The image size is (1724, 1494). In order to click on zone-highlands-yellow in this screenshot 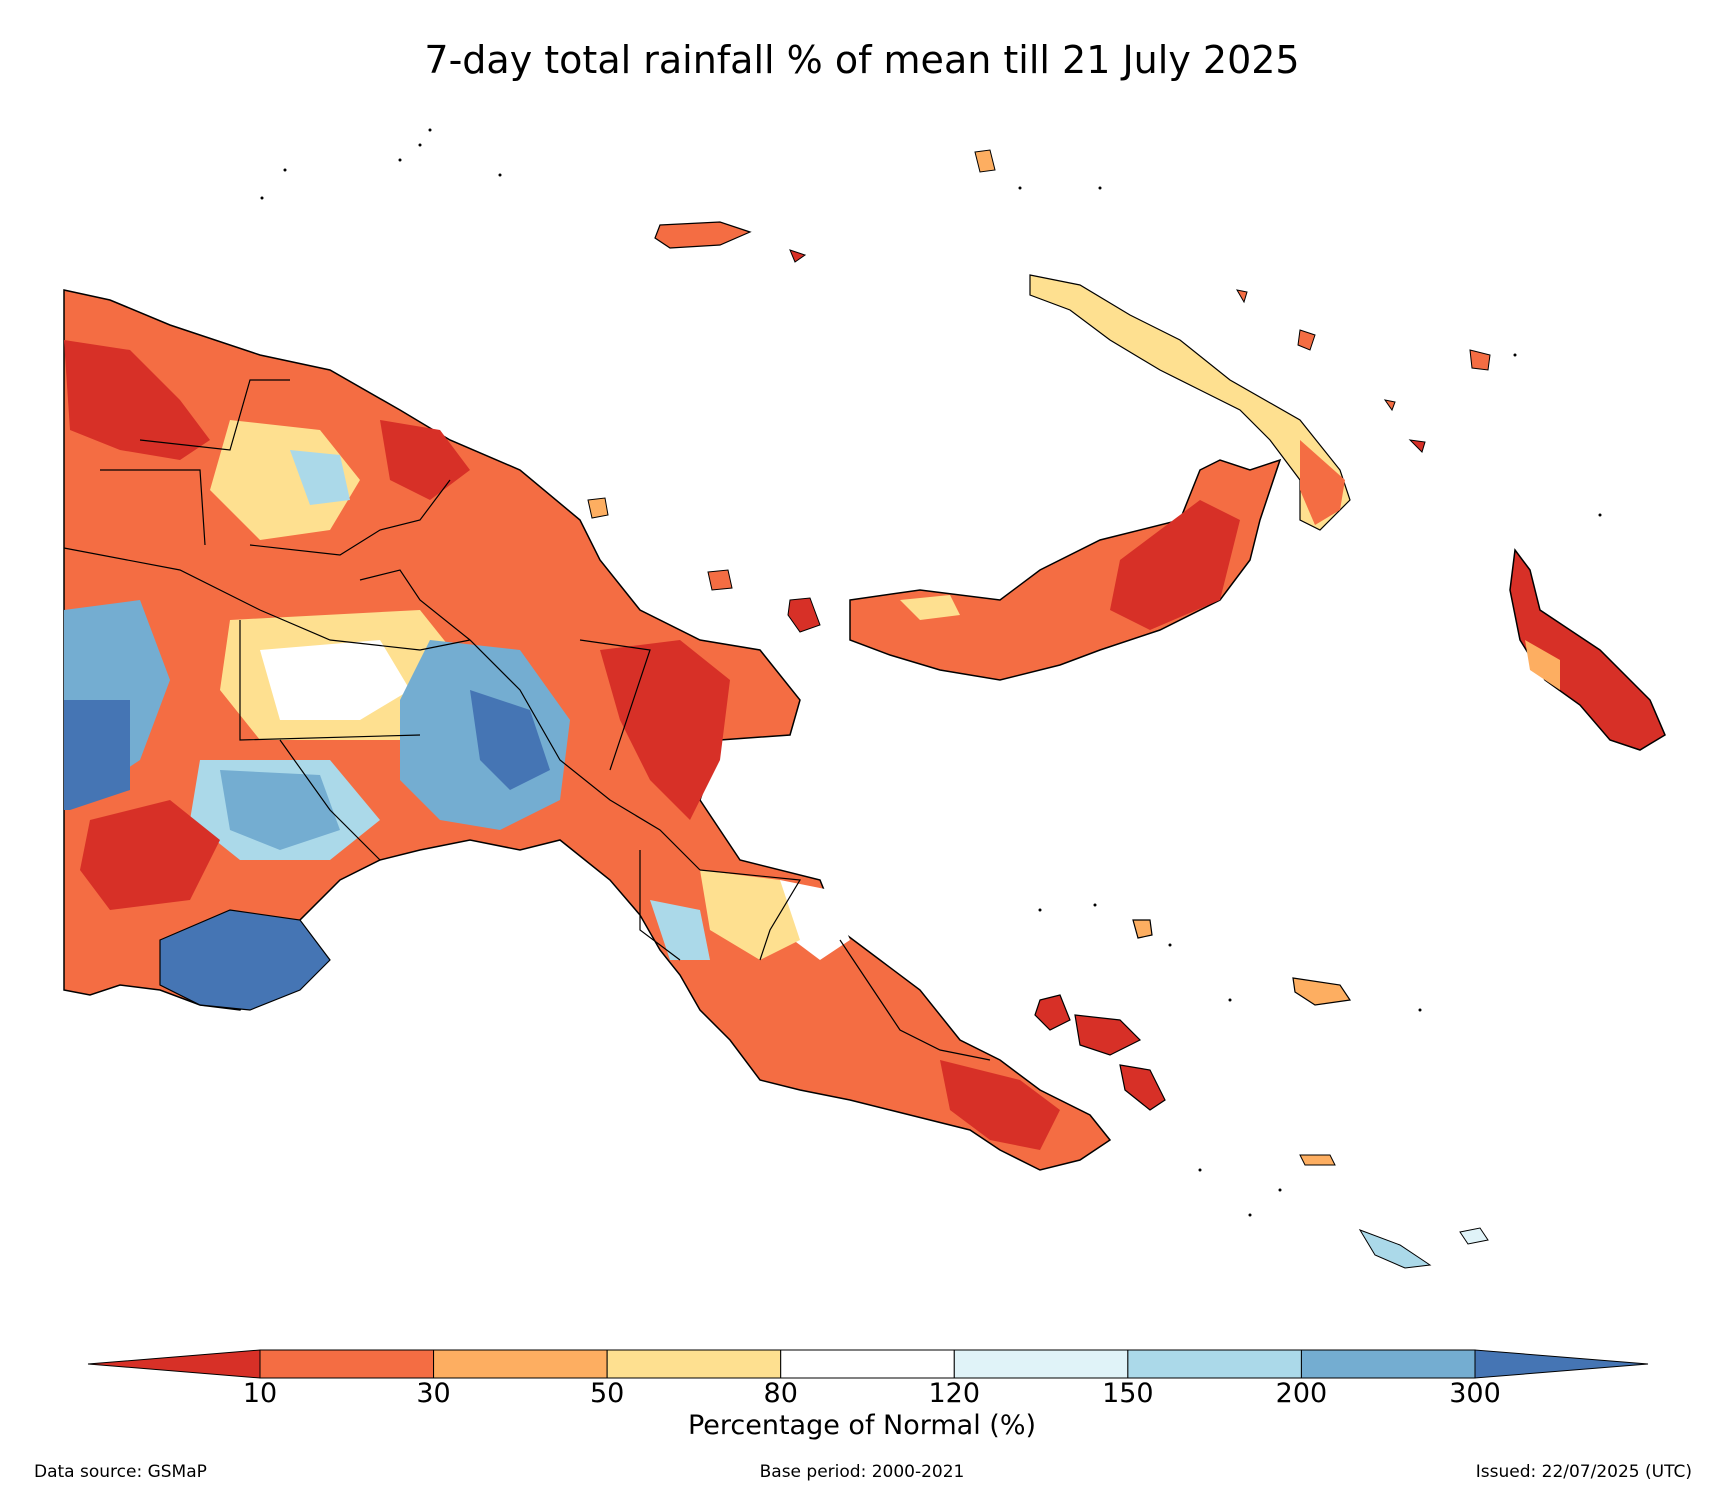, I will do `click(285, 480)`.